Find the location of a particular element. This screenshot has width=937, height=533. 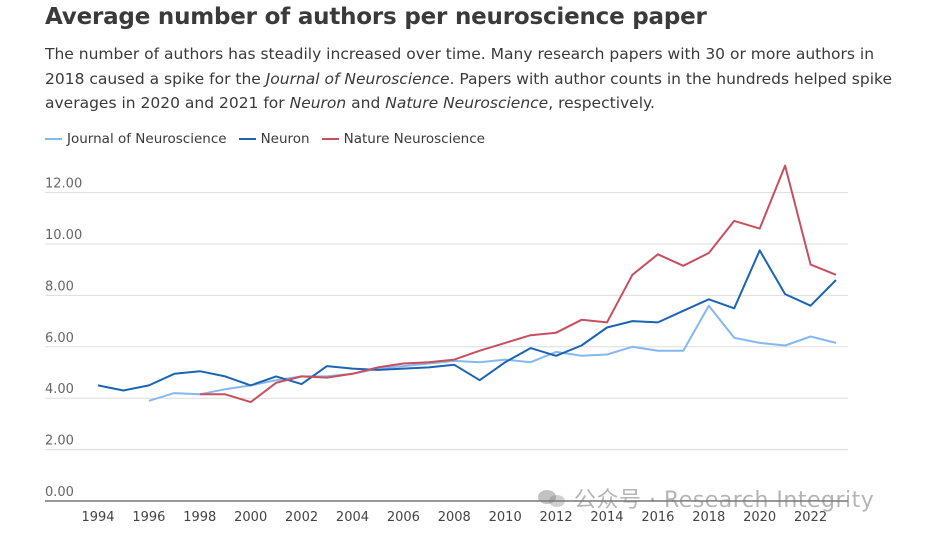

x-tick-label: 2022 is located at coordinates (810, 517).